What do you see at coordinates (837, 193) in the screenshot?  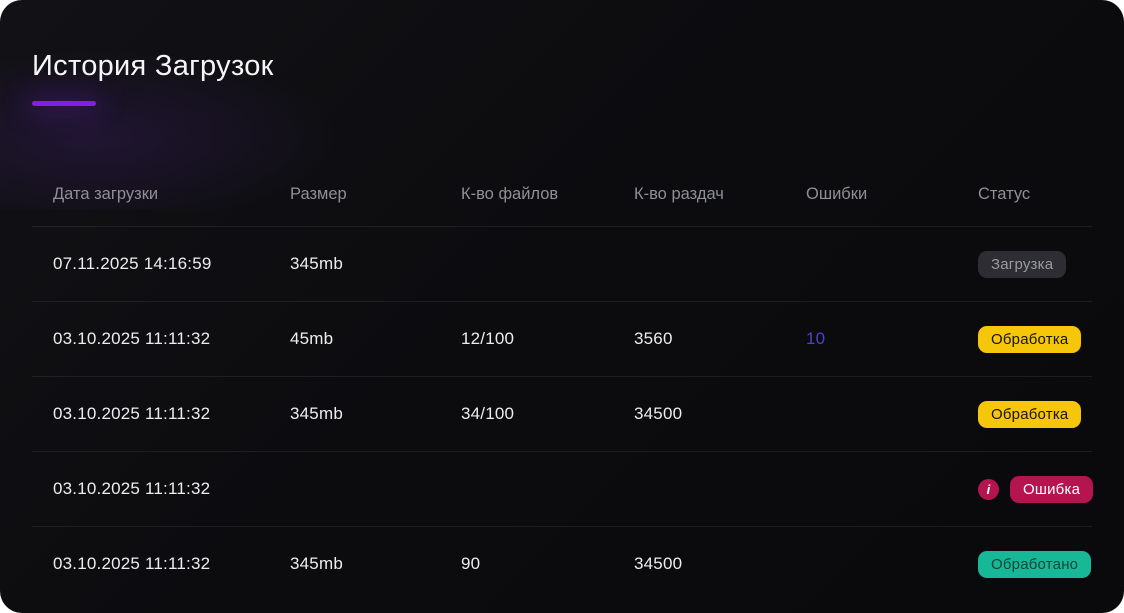 I see `column-header-errors: Ошибки` at bounding box center [837, 193].